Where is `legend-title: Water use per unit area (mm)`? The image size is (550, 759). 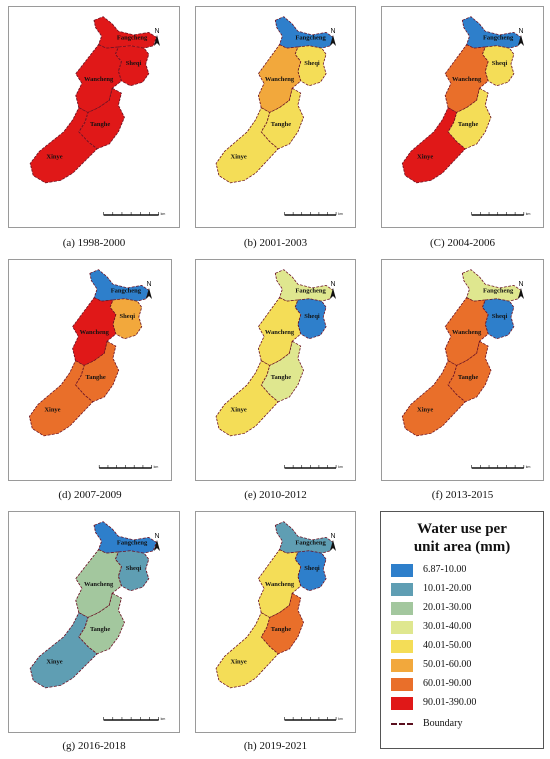
legend-title: Water use per unit area (mm) is located at coordinates (462, 538).